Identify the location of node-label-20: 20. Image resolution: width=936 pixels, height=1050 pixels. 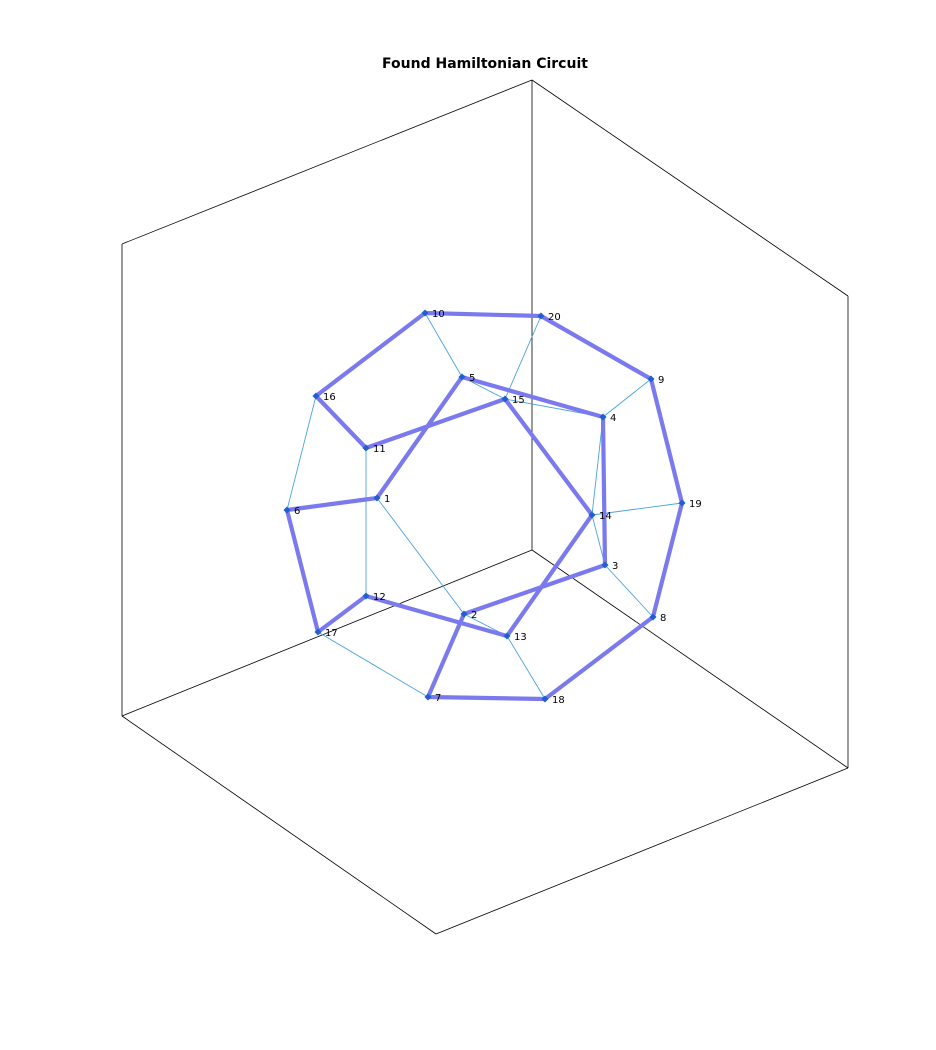
(554, 317).